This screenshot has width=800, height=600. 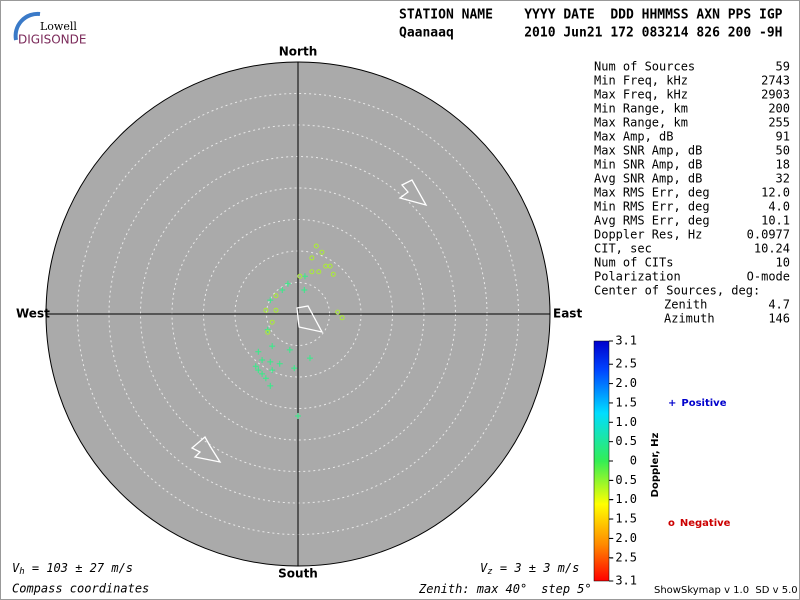 I want to click on stat-value: 0.0977, so click(x=768, y=235).